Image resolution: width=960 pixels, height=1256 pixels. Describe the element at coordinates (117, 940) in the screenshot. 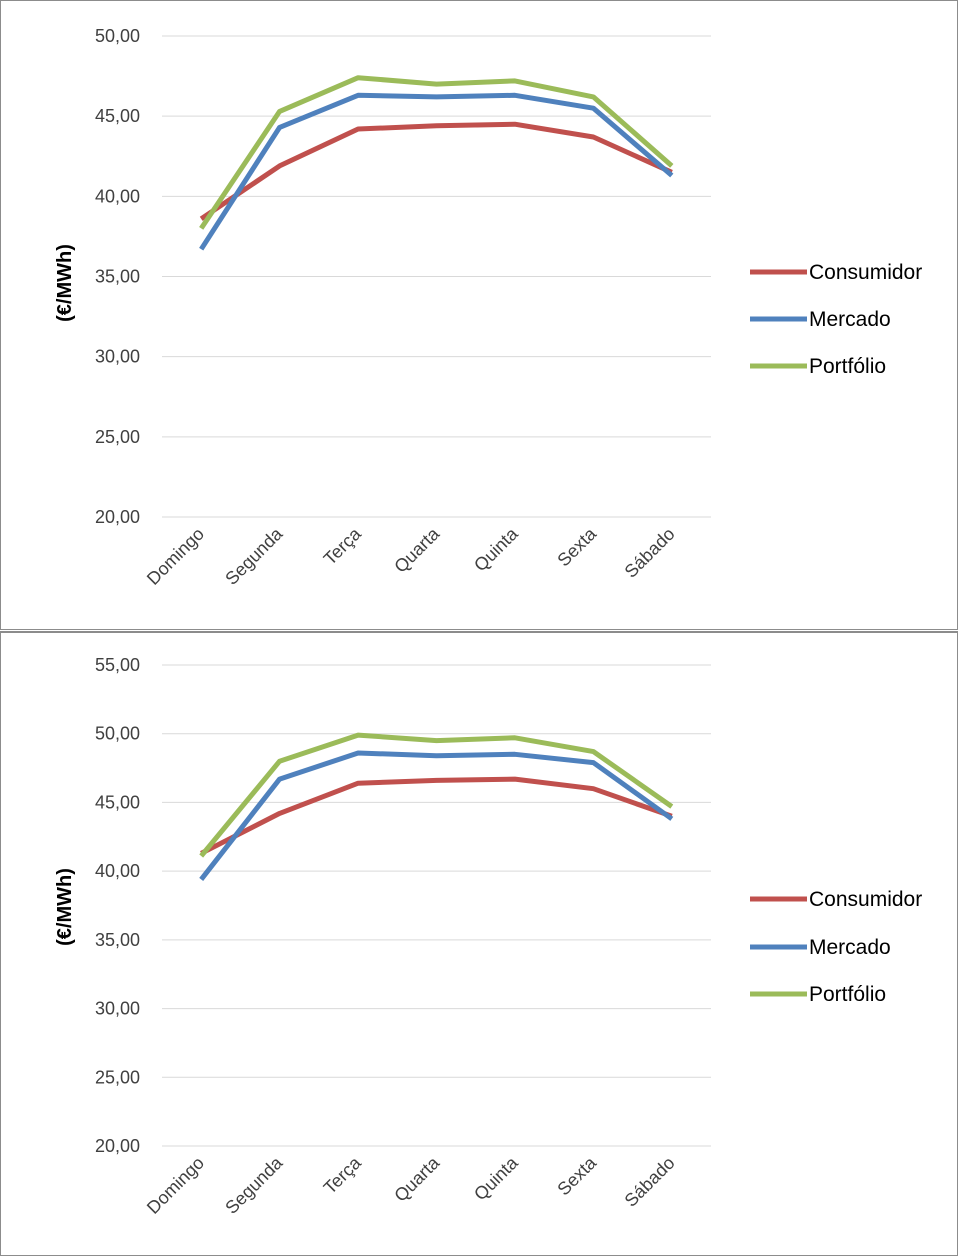

I see `chart-2-y-tick-label: 35,00` at that location.